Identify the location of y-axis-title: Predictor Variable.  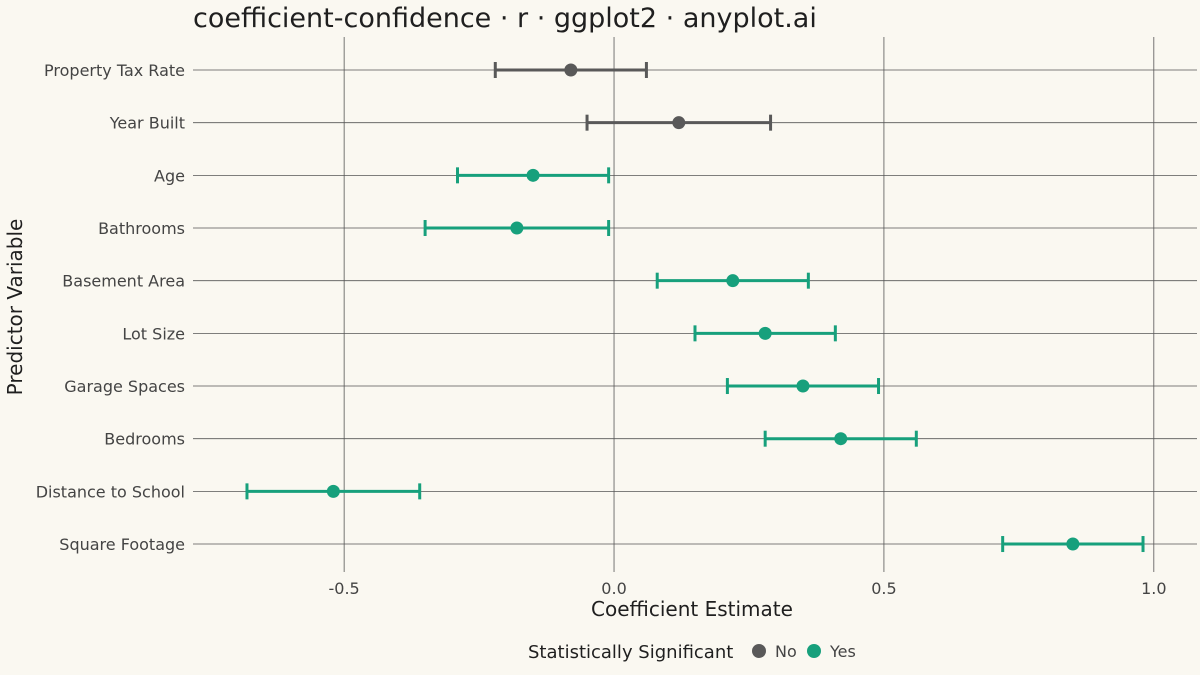
(15, 307).